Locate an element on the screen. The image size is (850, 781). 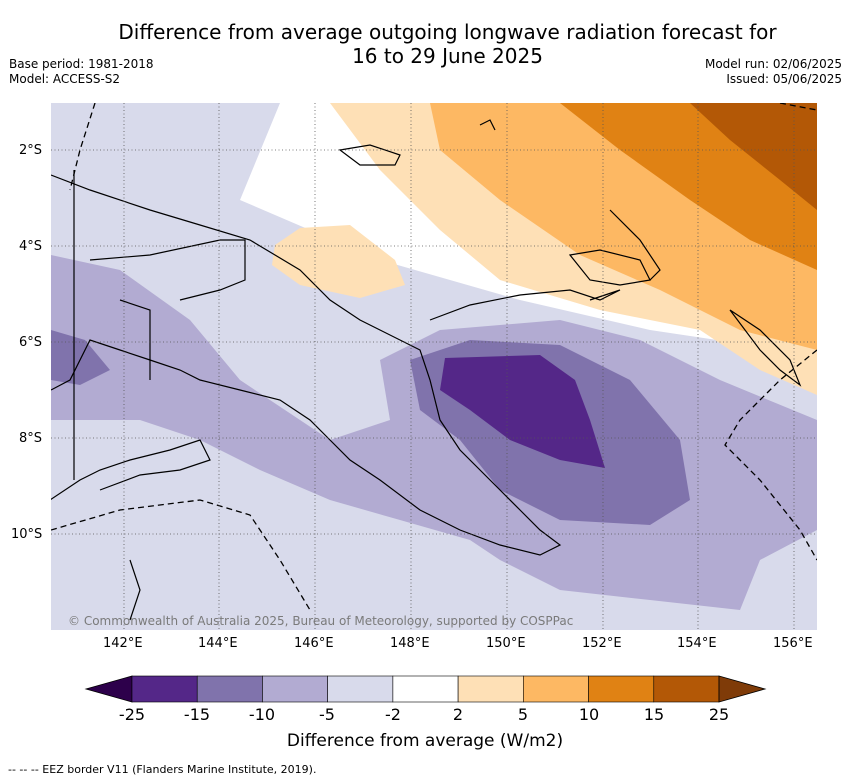
meta-right: Model run: 02/06/2025 Issued: 05/06/2025 is located at coordinates (773, 72).